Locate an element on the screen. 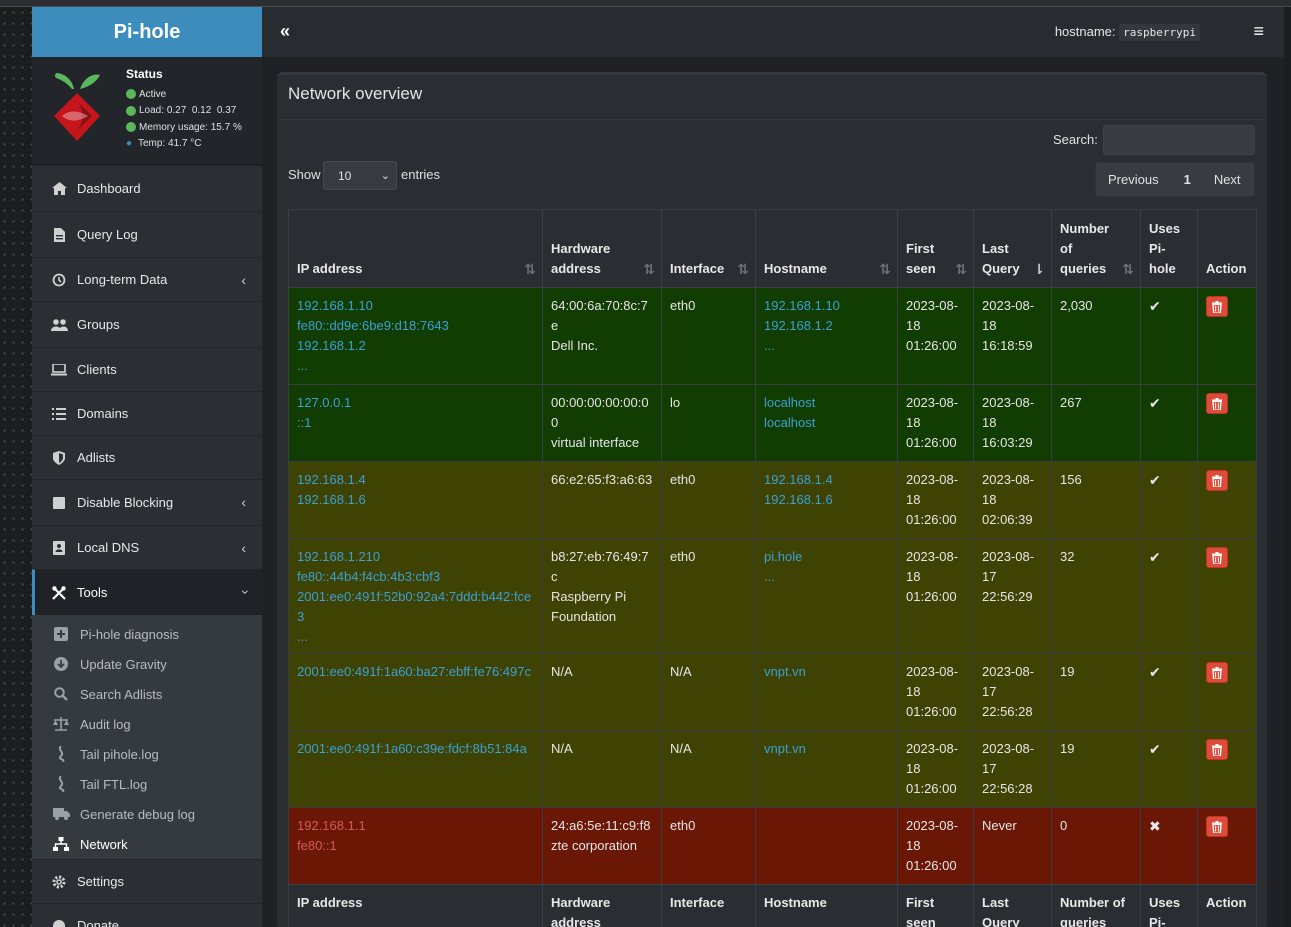 The width and height of the screenshot is (1291, 927). sidebar-item-query-log: Query Log is located at coordinates (147, 234).